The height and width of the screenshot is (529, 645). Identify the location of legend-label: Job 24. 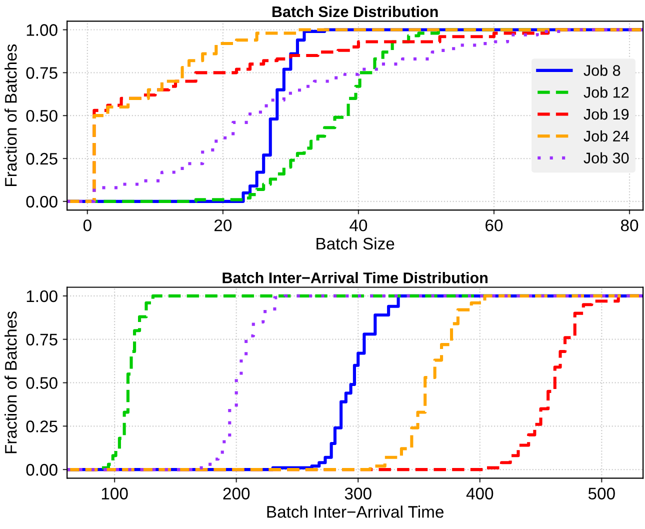
(606, 136).